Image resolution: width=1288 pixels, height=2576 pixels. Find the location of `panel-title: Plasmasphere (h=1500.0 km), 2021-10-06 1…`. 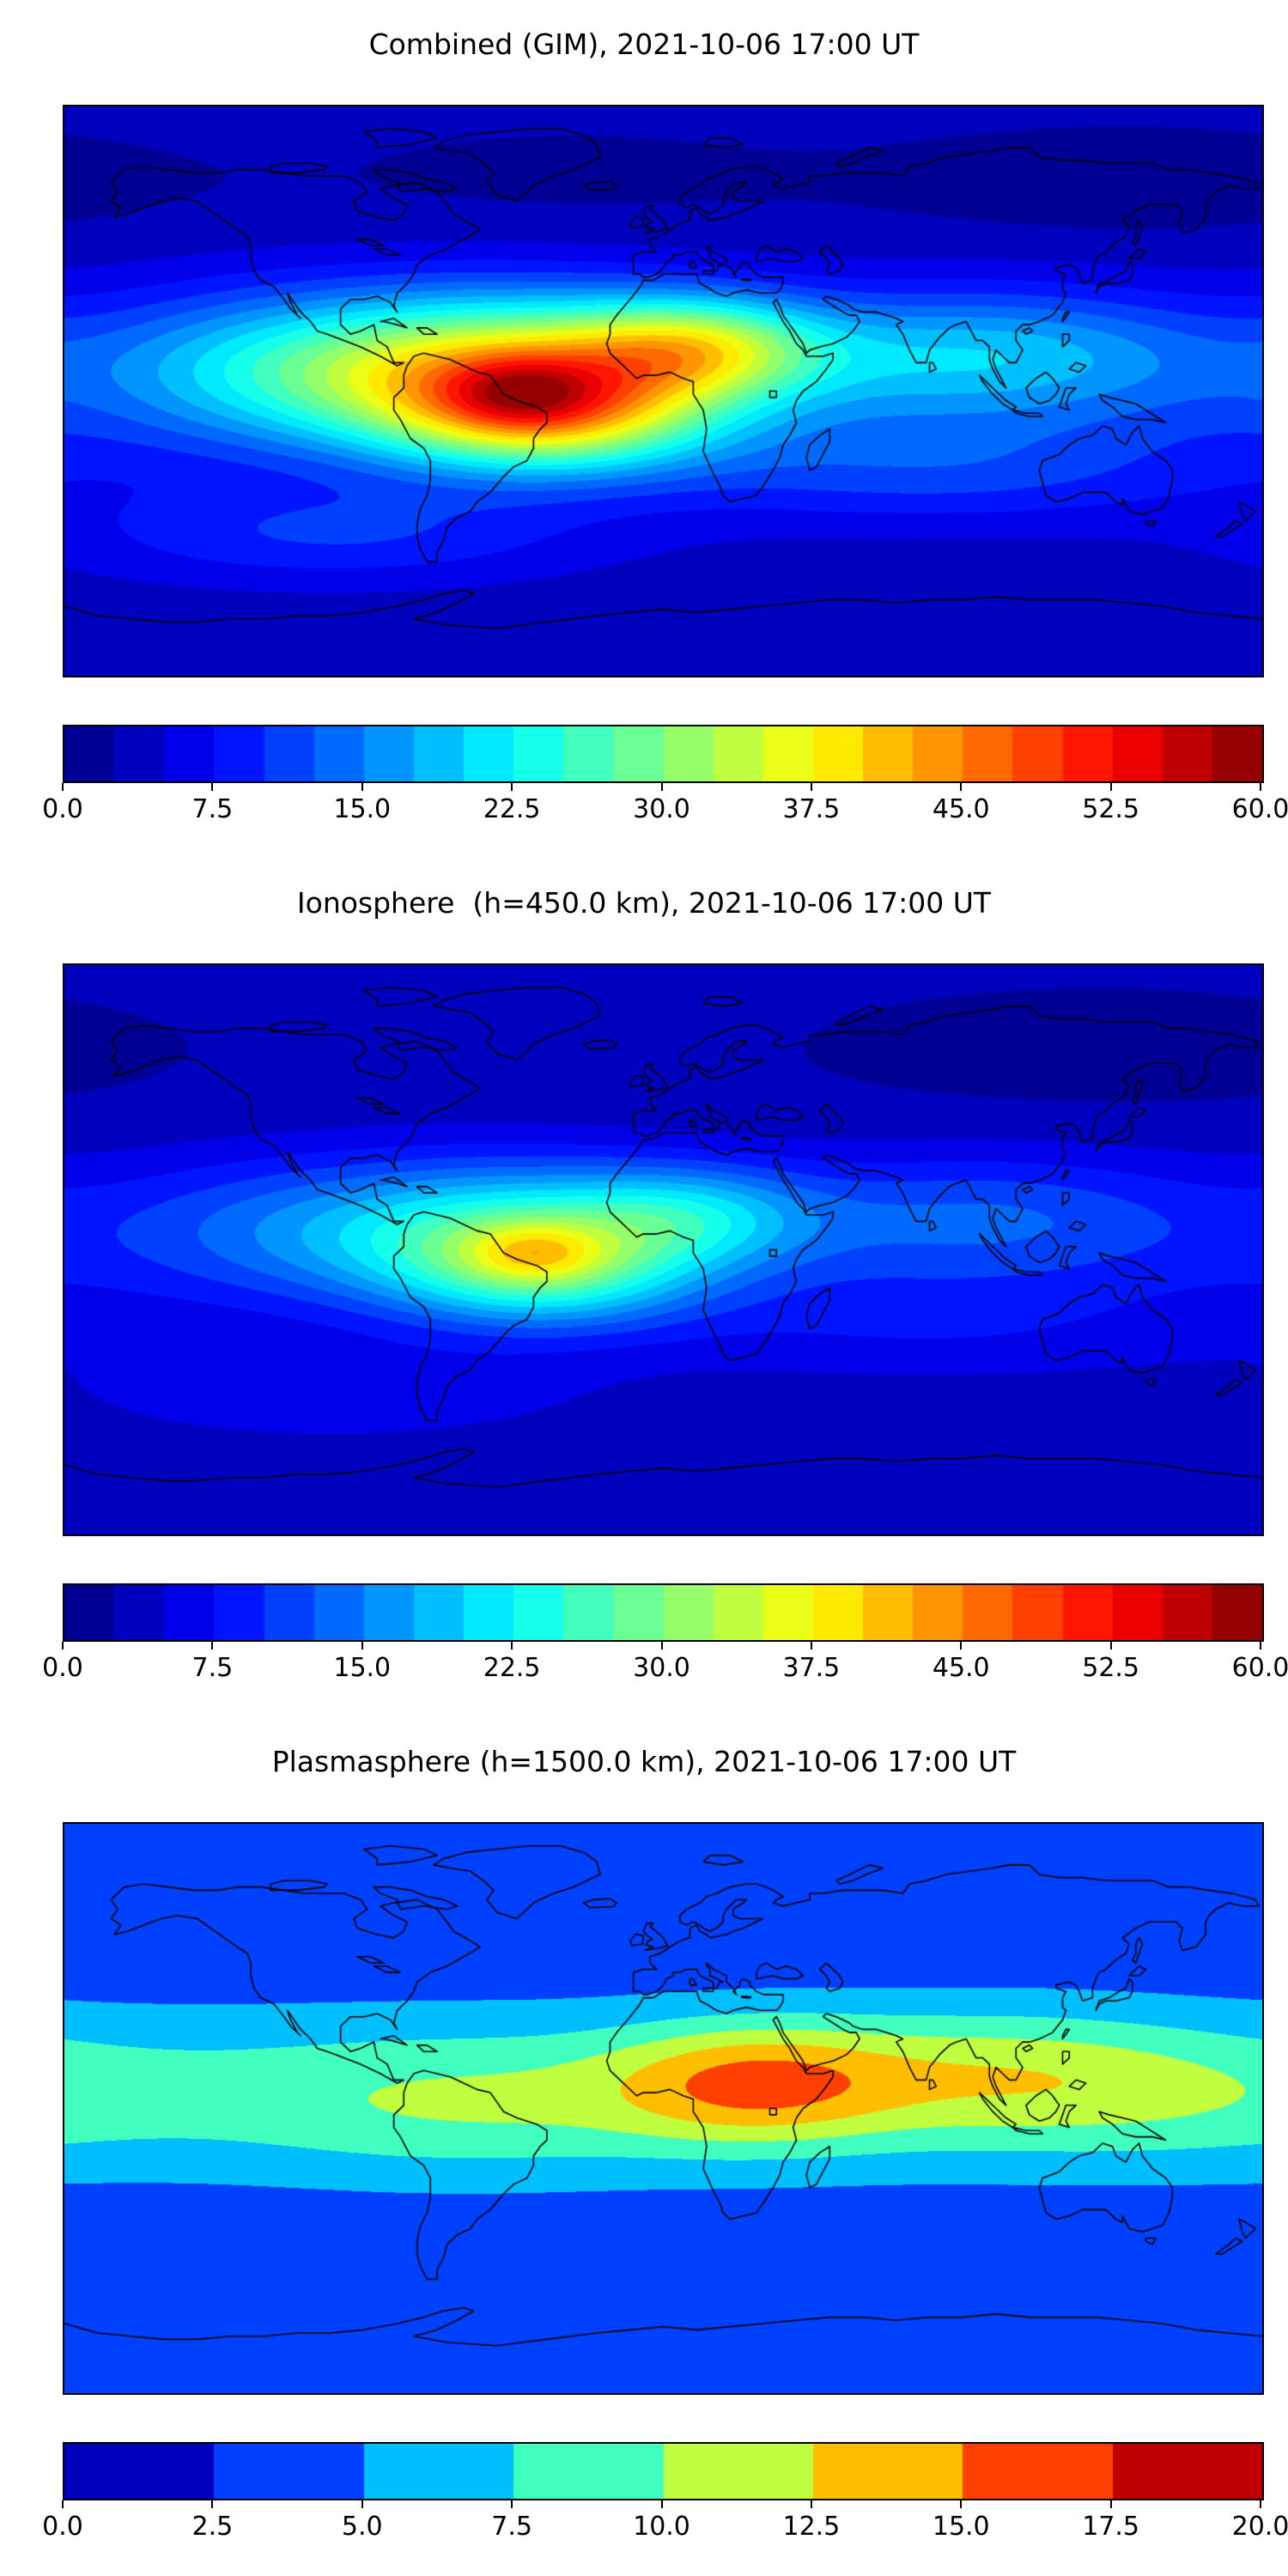

panel-title: Plasmasphere (h=1500.0 km), 2021-10-06 1… is located at coordinates (644, 1762).